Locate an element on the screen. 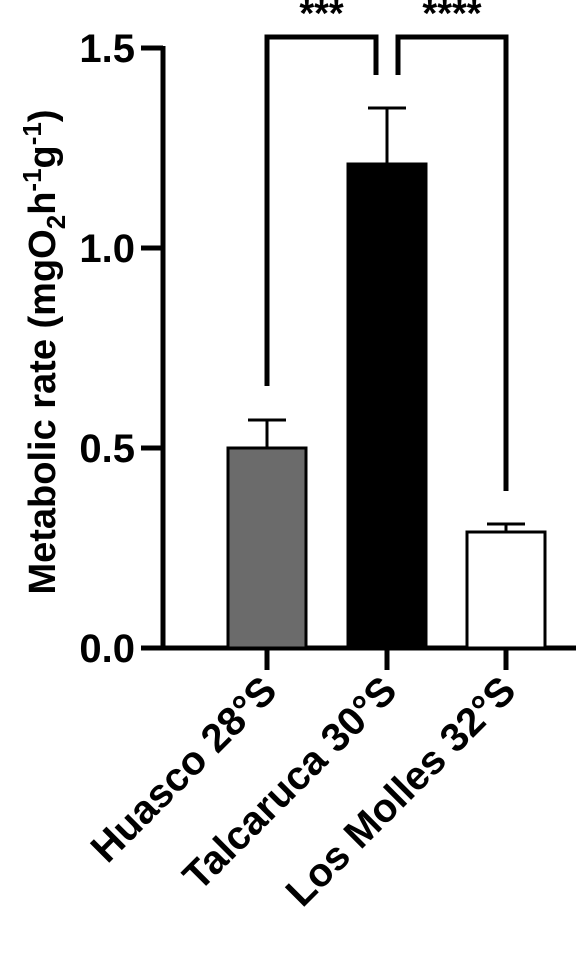  y-tick-label: 0.0 is located at coordinates (107, 649).